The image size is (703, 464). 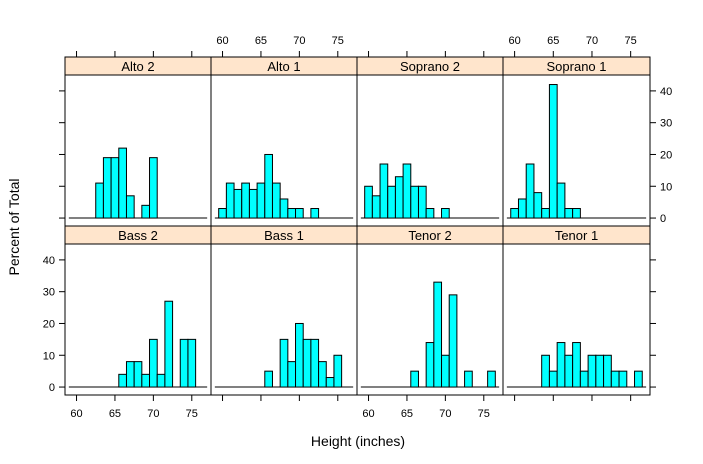 I want to click on panel-strip-label: Soprano 2, so click(x=430, y=66).